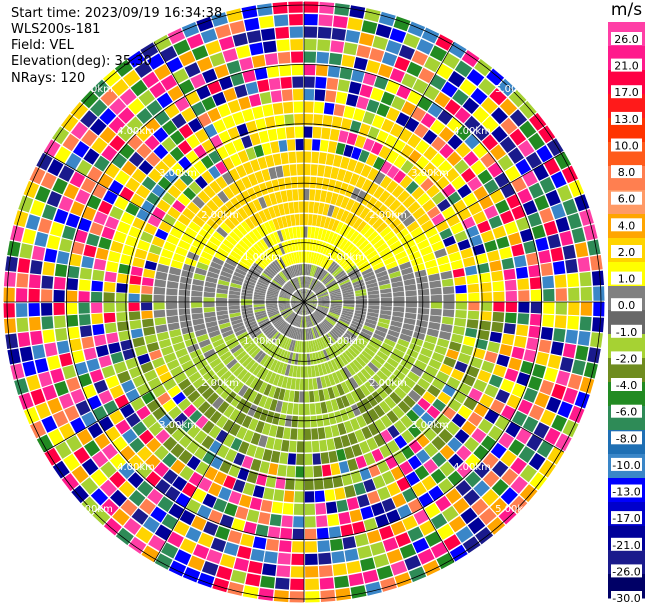  What do you see at coordinates (304, 302) in the screenshot?
I see `range-ring` at bounding box center [304, 302].